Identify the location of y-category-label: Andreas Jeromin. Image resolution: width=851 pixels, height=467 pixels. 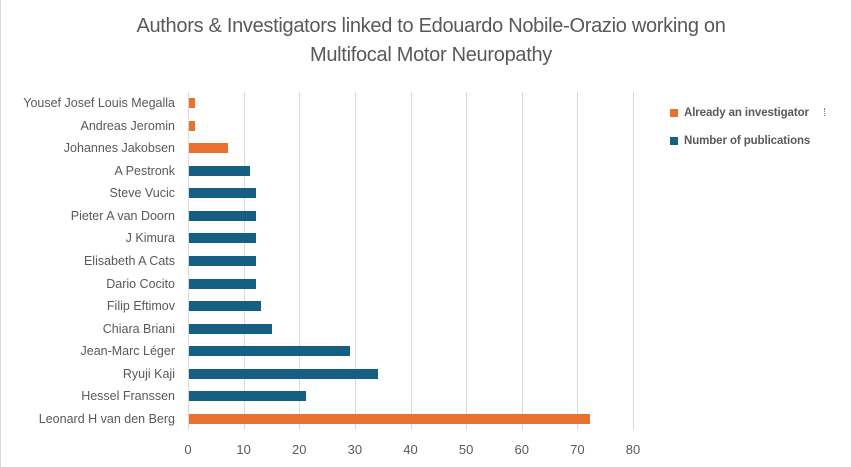
(128, 125).